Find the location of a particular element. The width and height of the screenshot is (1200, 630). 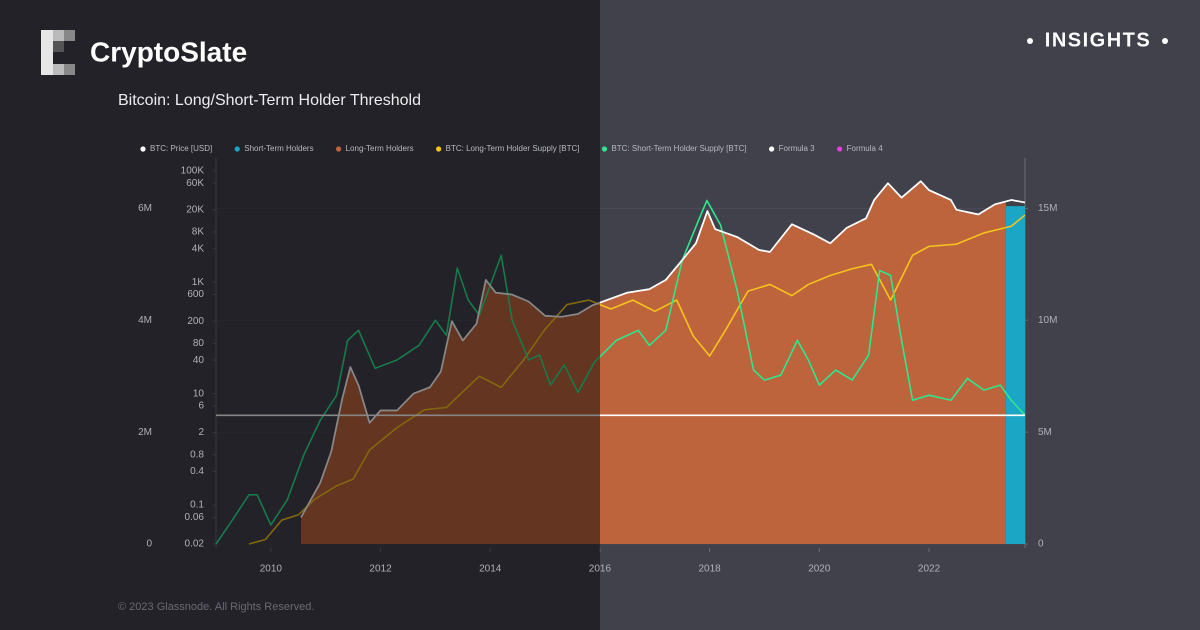

legend-label: Formula 4 is located at coordinates (865, 148).